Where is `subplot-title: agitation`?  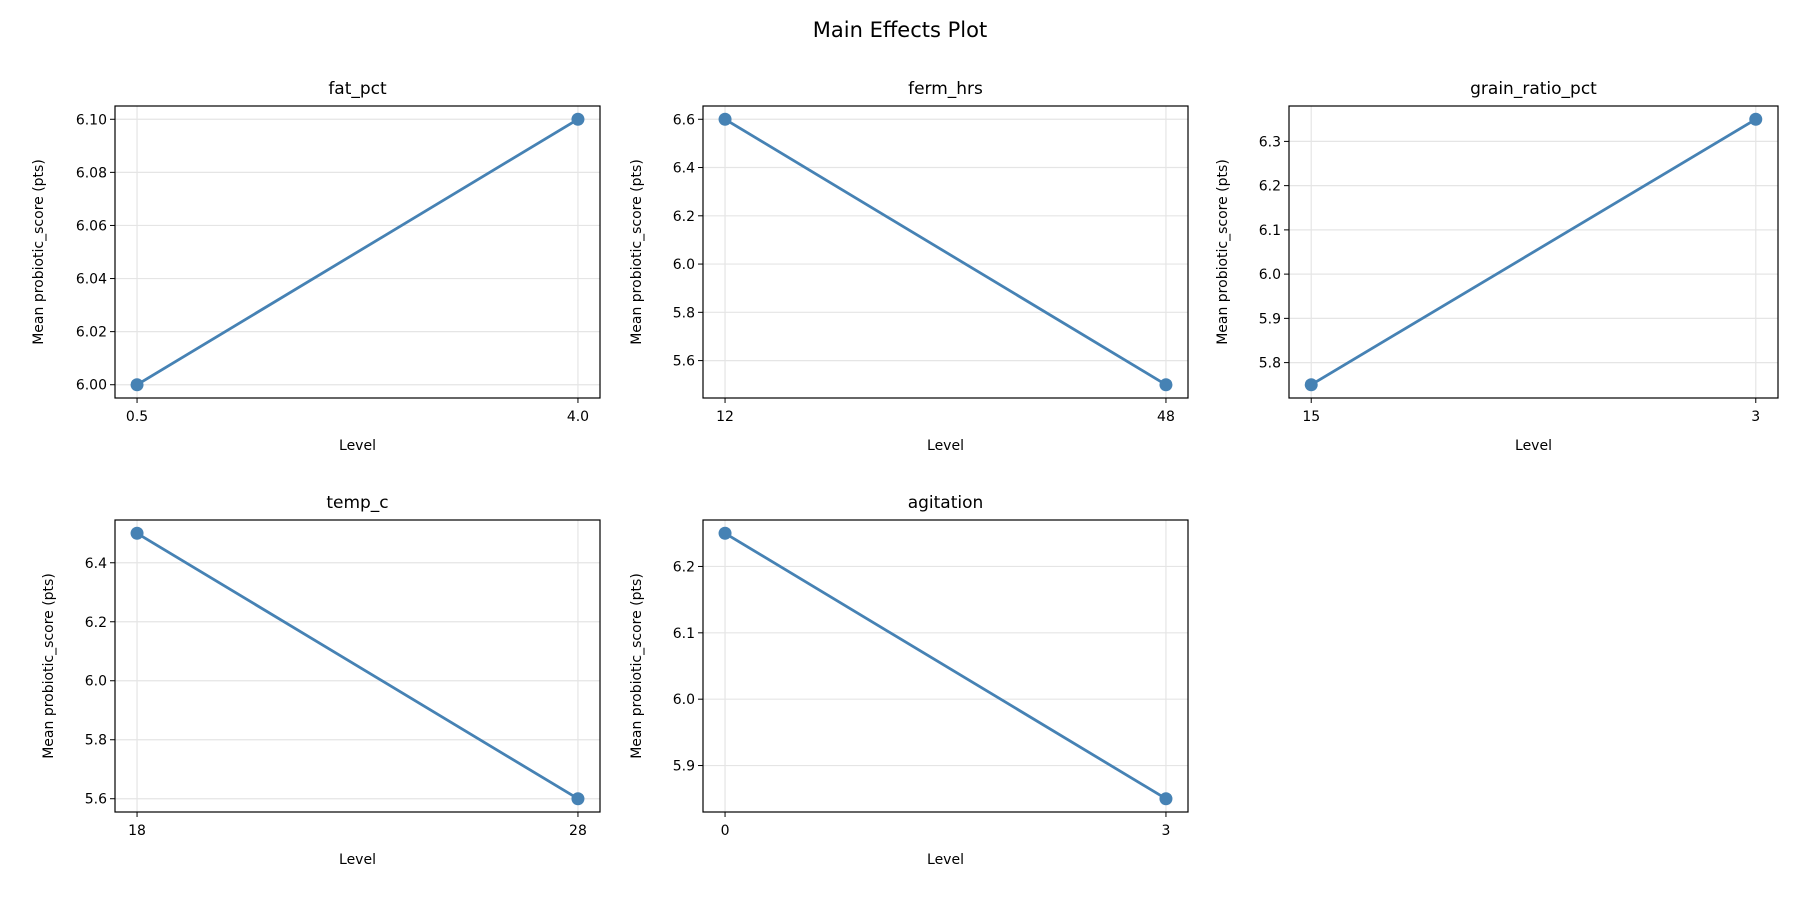
subplot-title: agitation is located at coordinates (946, 503).